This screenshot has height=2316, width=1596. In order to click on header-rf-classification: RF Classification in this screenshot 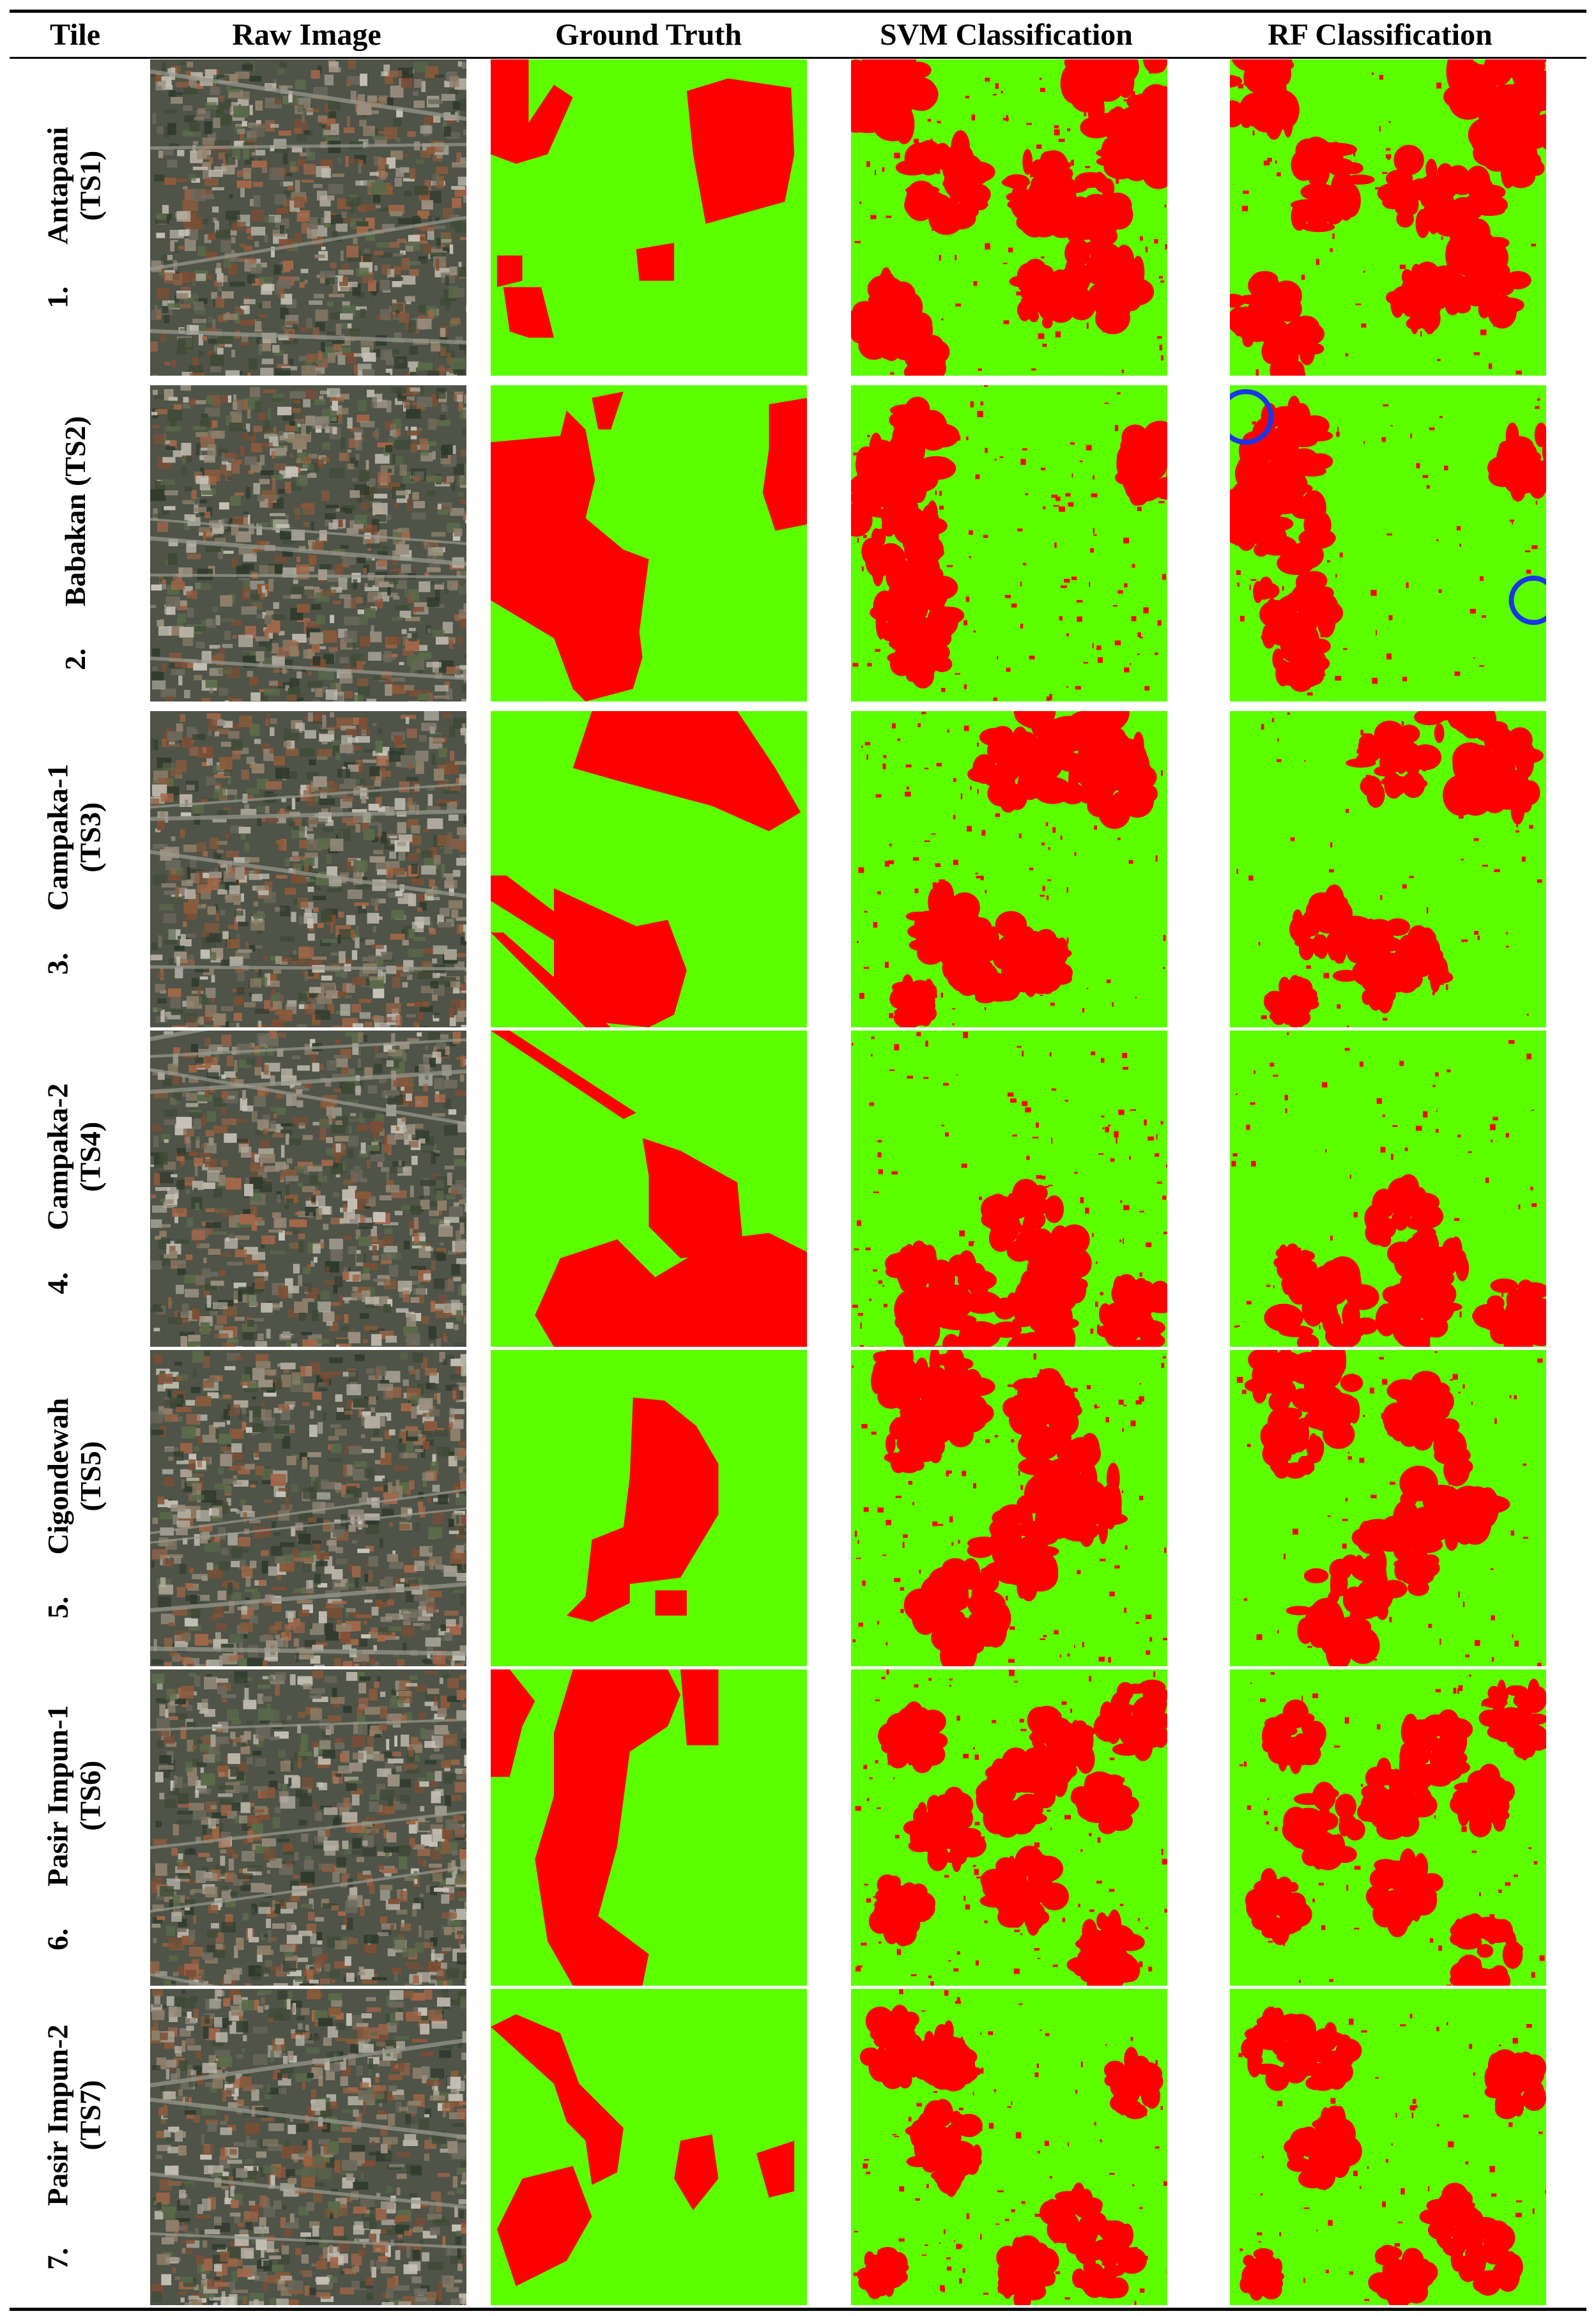, I will do `click(1380, 35)`.